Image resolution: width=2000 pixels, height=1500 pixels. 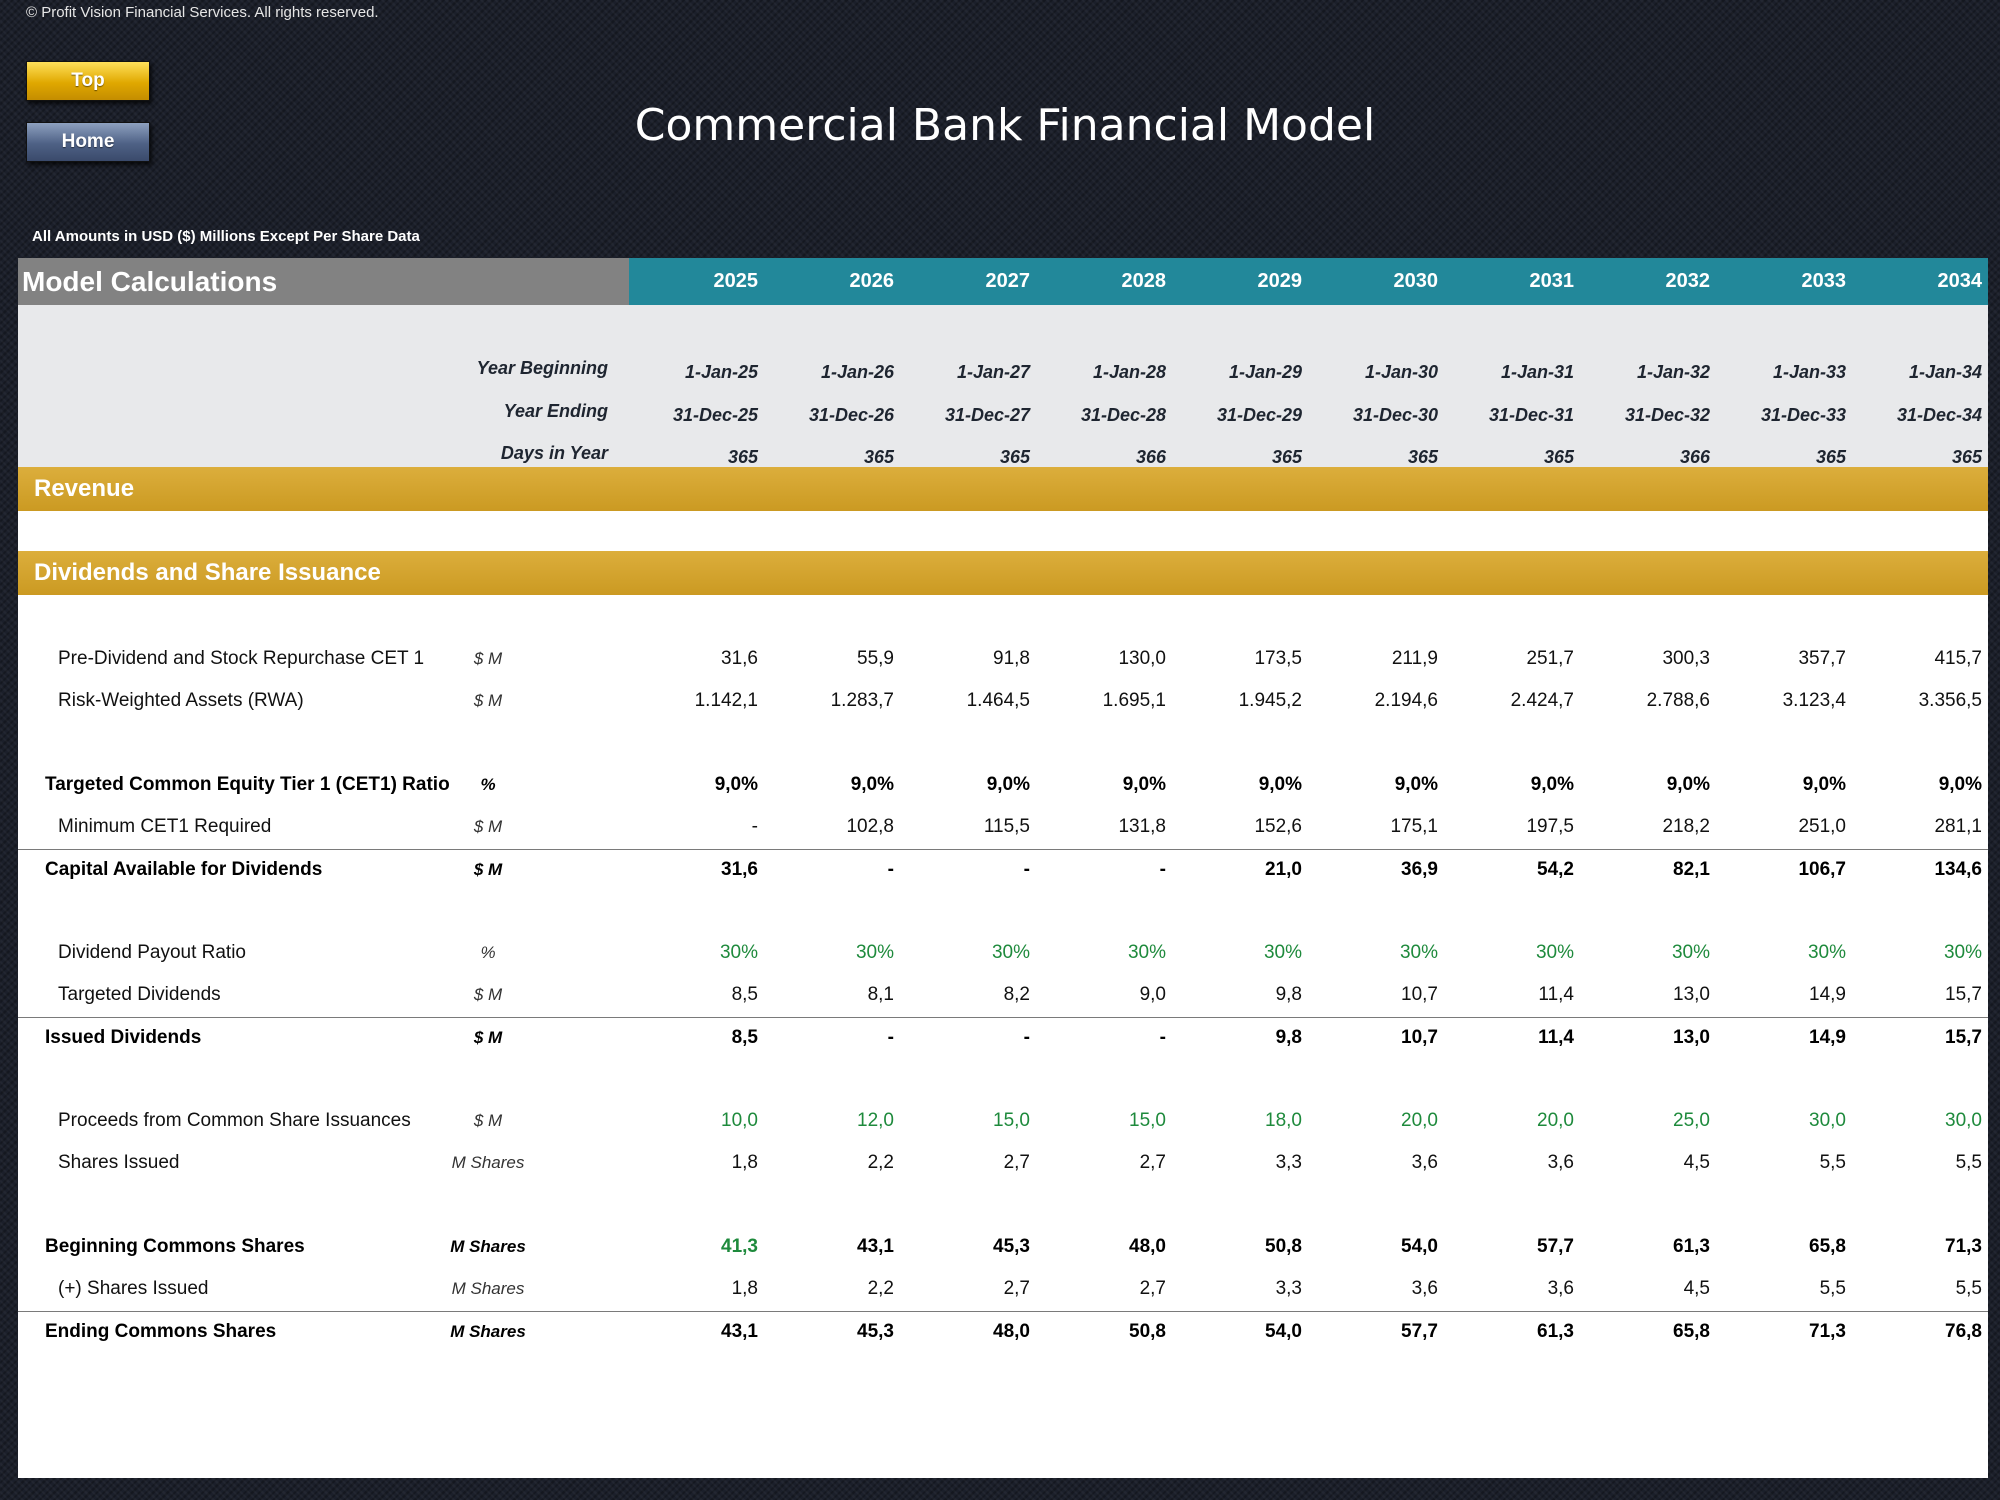 What do you see at coordinates (1147, 1246) in the screenshot?
I see `table-cell: 48,0` at bounding box center [1147, 1246].